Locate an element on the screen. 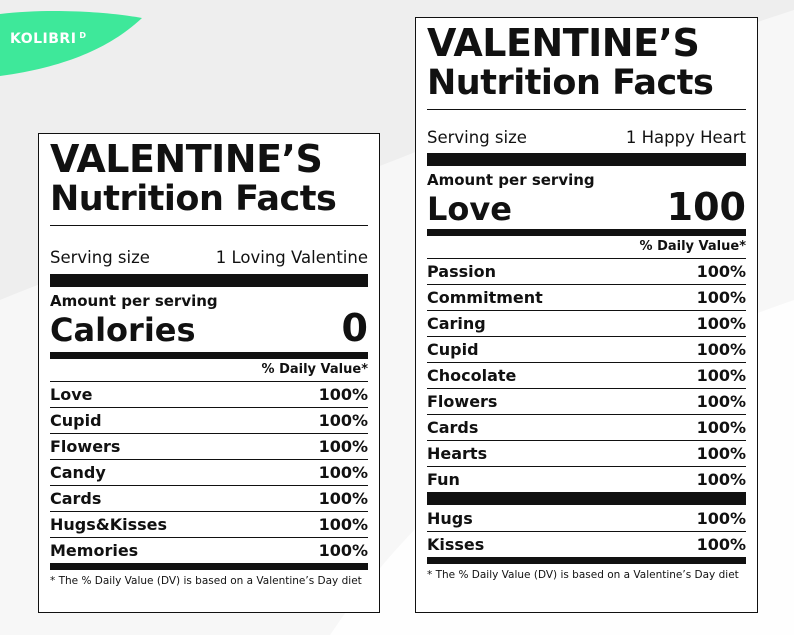 This screenshot has width=794, height=635. nutrient-name: Commitment is located at coordinates (485, 297).